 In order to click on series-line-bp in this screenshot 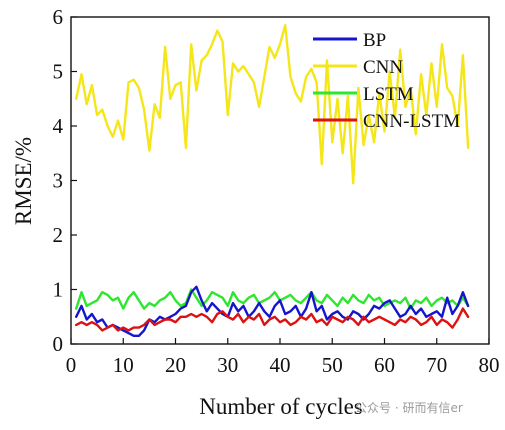, I will do `click(272, 311)`.